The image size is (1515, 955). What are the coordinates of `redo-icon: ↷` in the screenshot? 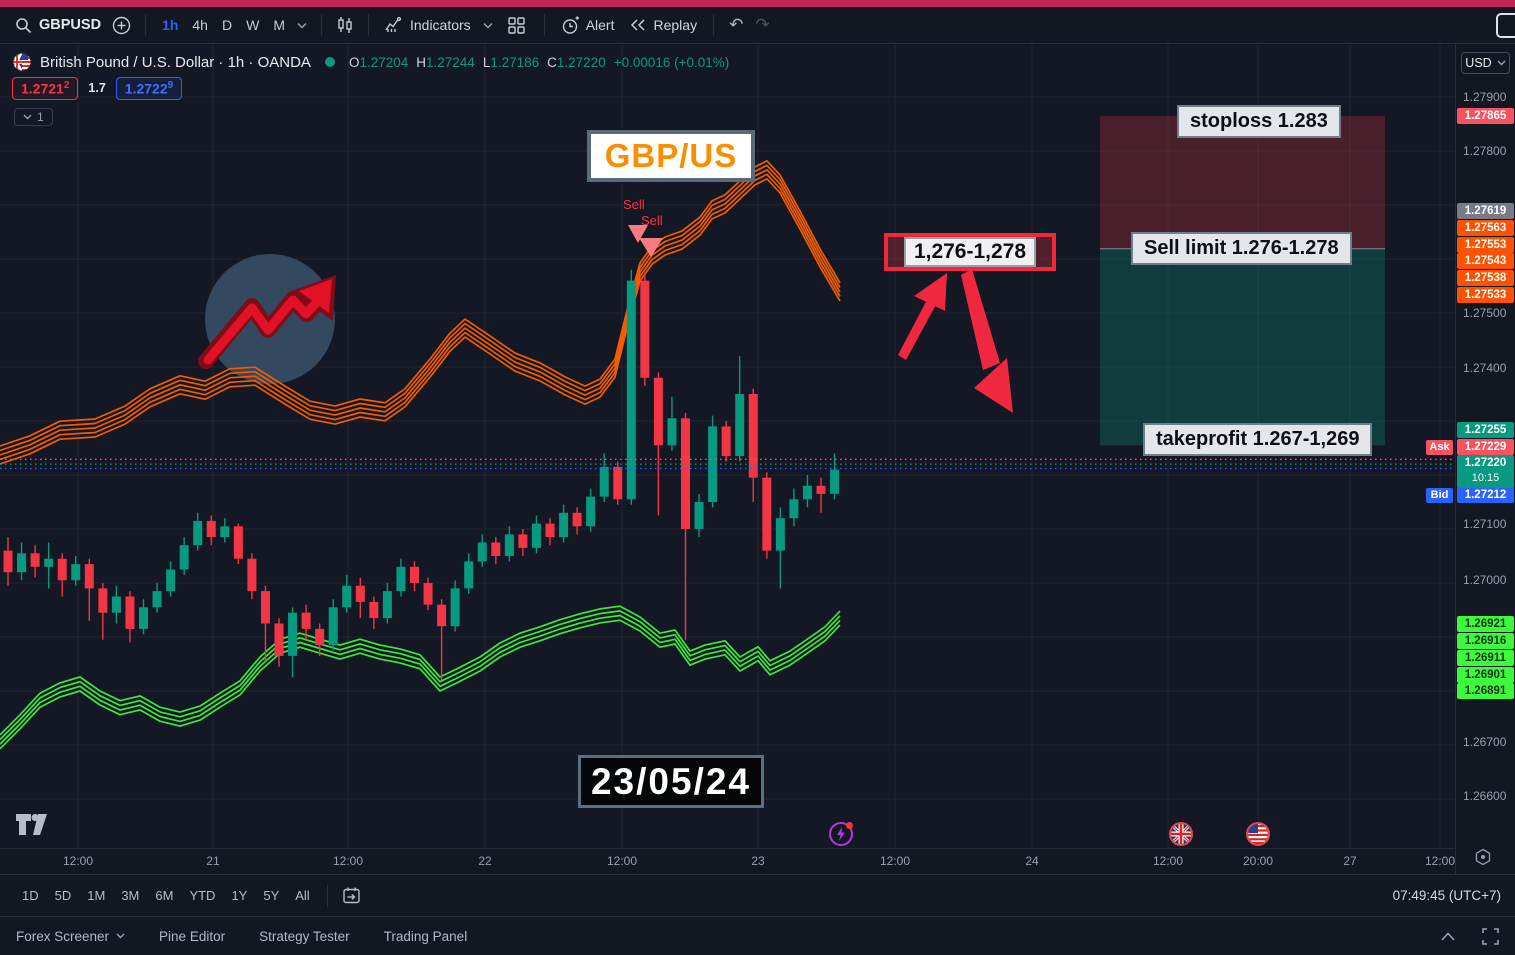 It's located at (762, 24).